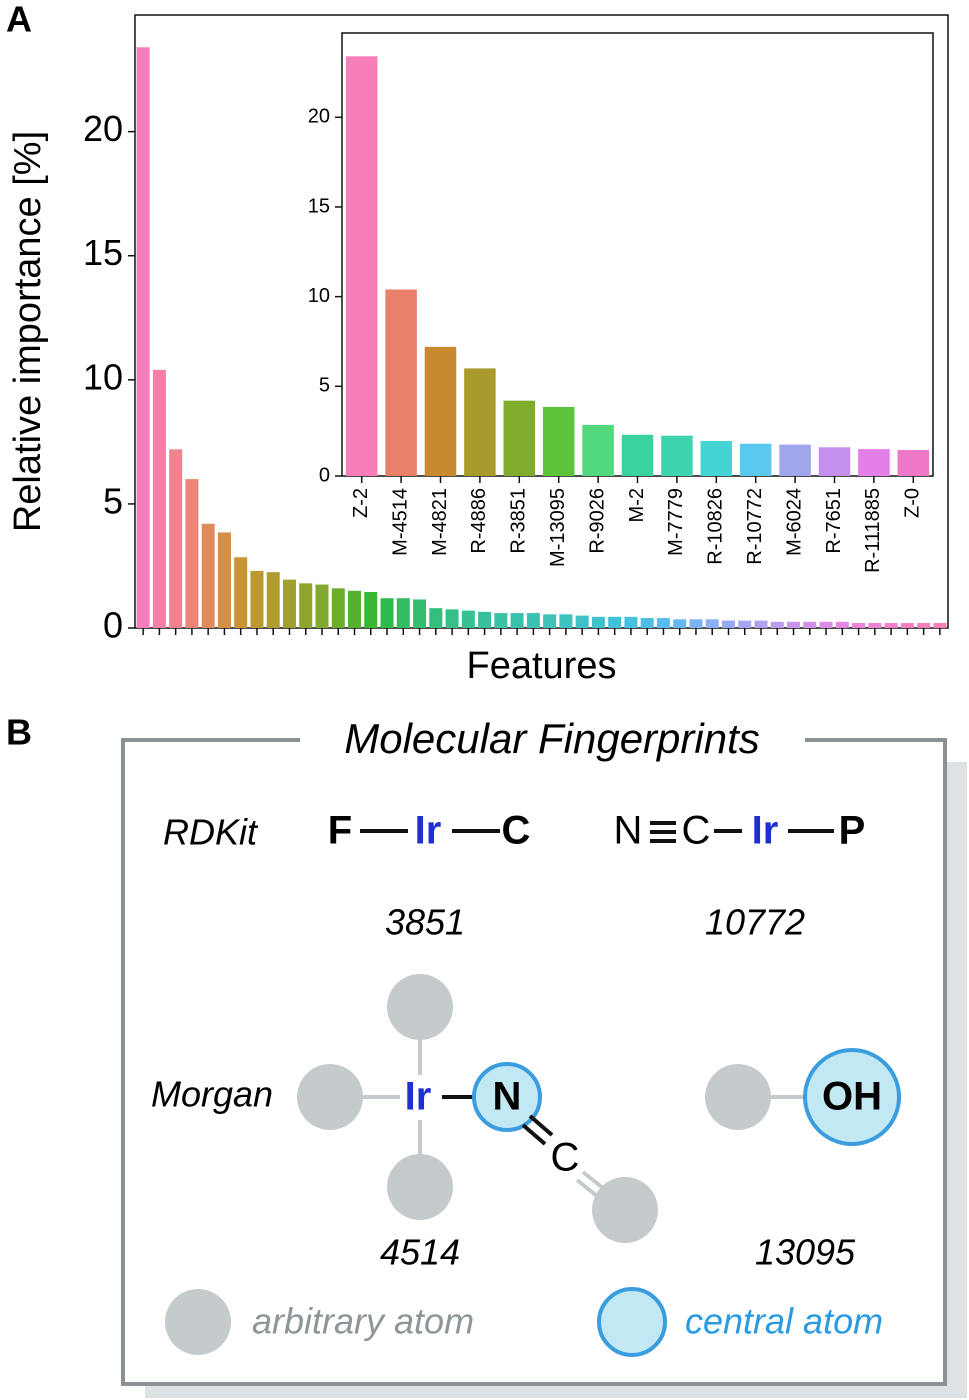 The height and width of the screenshot is (1400, 969). I want to click on triple-bond, so click(663, 832).